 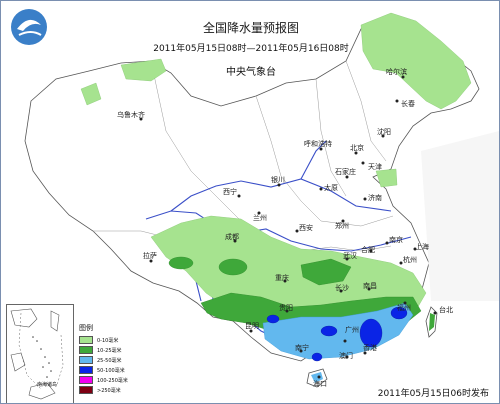 I want to click on city-label: 南宁, so click(x=302, y=348).